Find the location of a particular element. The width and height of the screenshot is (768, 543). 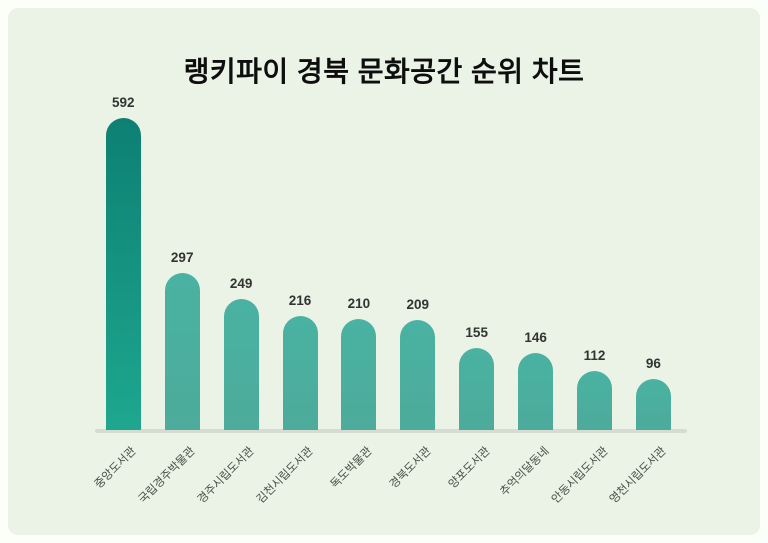

bar-value-label: 155 is located at coordinates (476, 333).